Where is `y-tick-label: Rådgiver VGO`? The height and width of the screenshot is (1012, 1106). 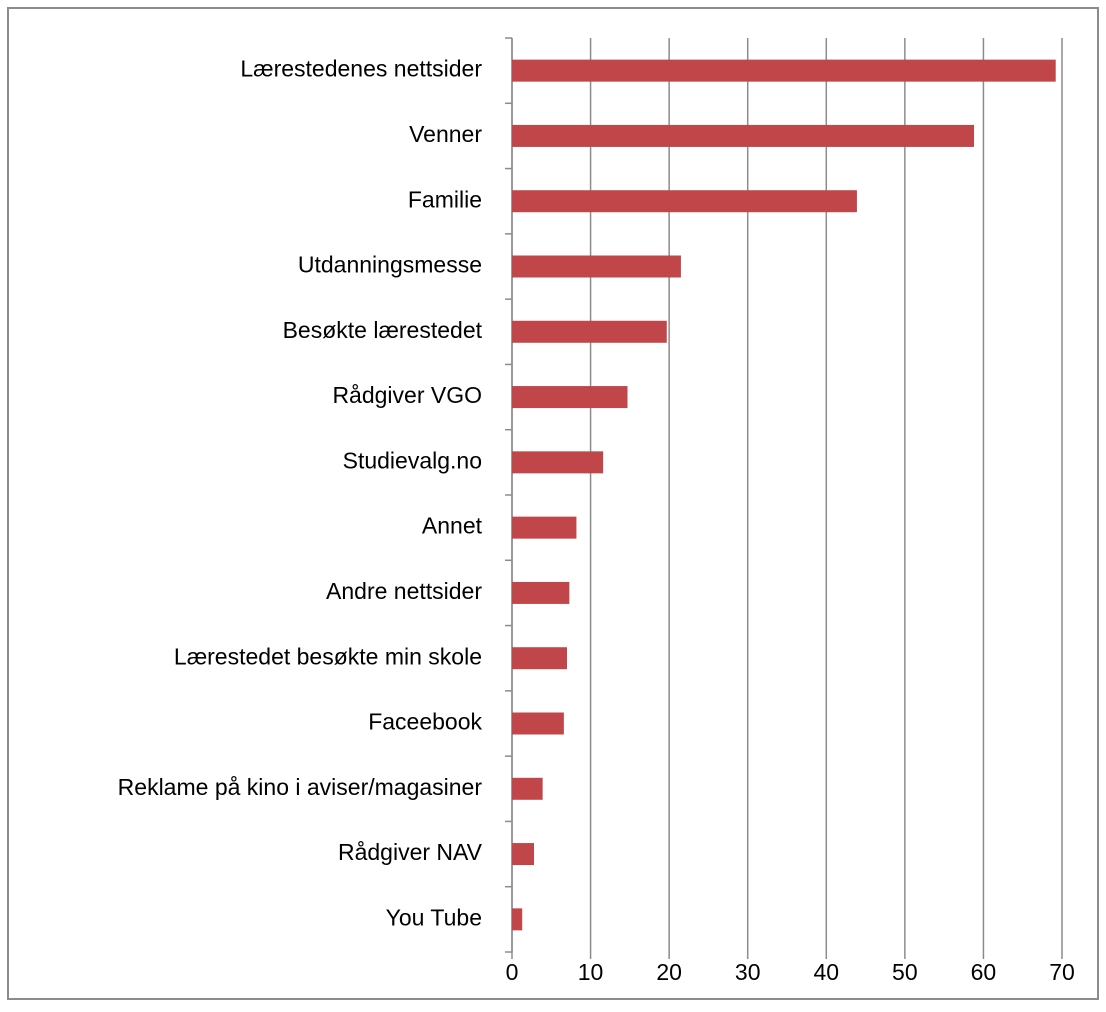 y-tick-label: Rådgiver VGO is located at coordinates (407, 395).